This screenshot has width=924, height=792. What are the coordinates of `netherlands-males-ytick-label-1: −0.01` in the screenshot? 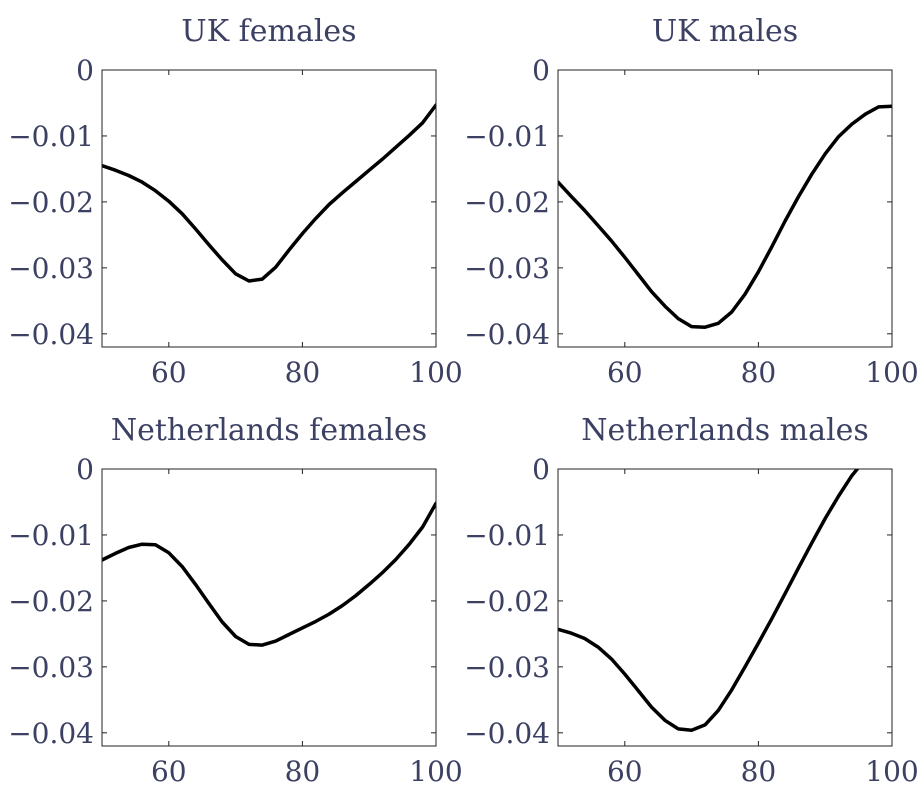 It's located at (507, 535).